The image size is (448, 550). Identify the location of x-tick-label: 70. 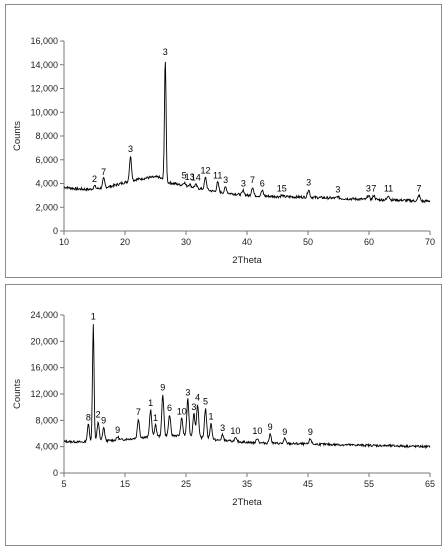
(430, 242).